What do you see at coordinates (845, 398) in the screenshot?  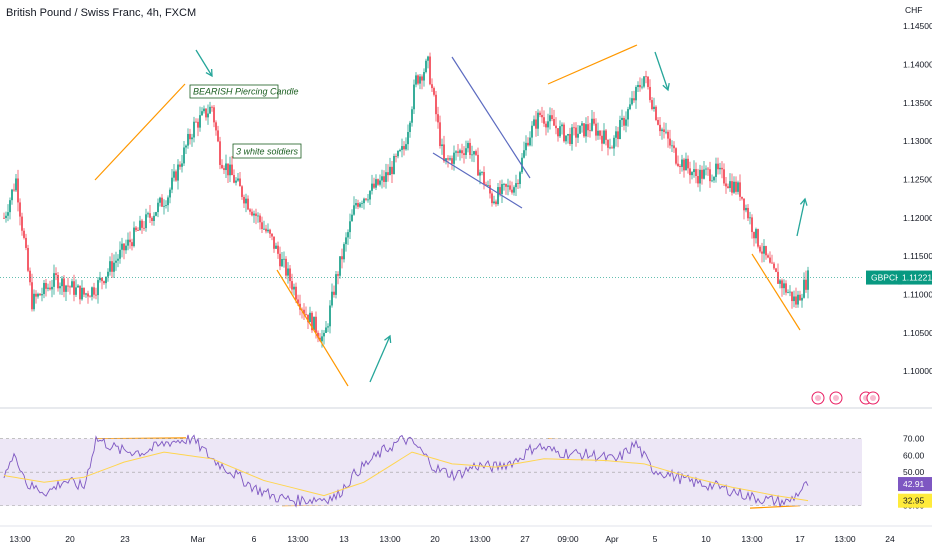 I see `economic-events` at bounding box center [845, 398].